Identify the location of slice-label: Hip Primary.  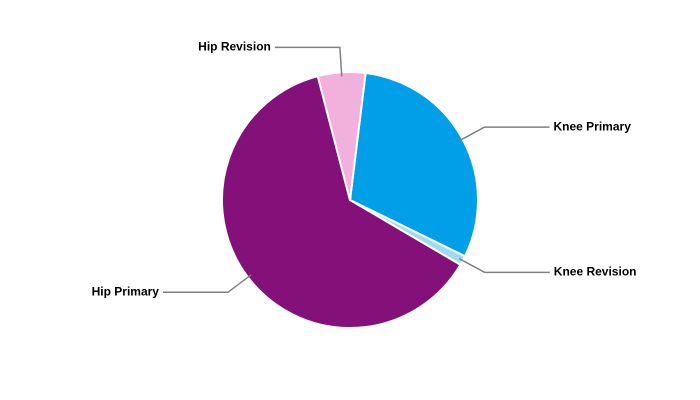
(126, 291).